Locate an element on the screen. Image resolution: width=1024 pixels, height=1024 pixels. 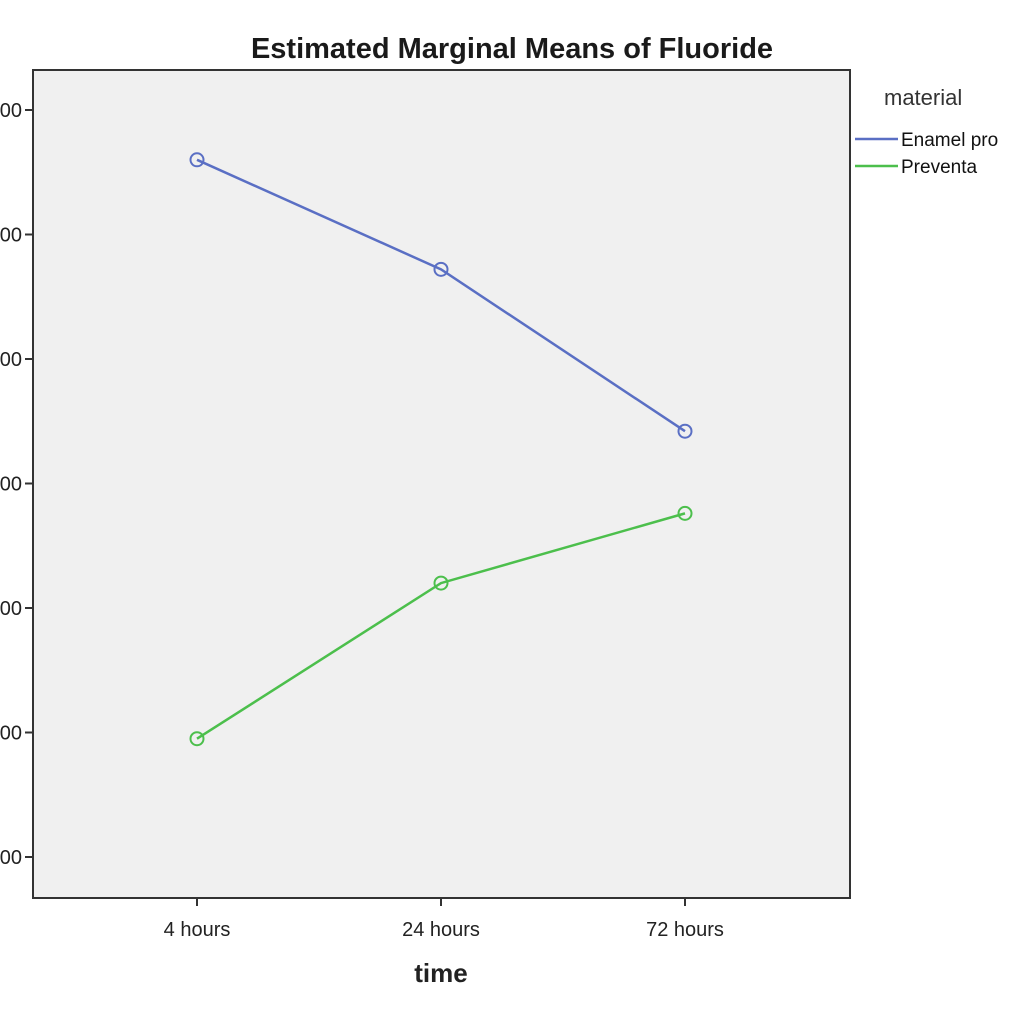
x-tick-label: 4 hours is located at coordinates (197, 930).